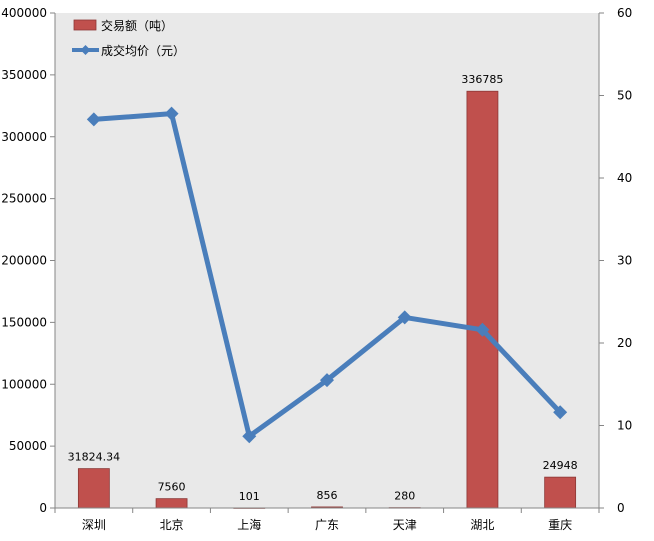 This screenshot has width=654, height=541. I want to click on x-axis-ticks: 深圳 北京 上海 广东 天津 湖北 重庆, so click(327, 520).